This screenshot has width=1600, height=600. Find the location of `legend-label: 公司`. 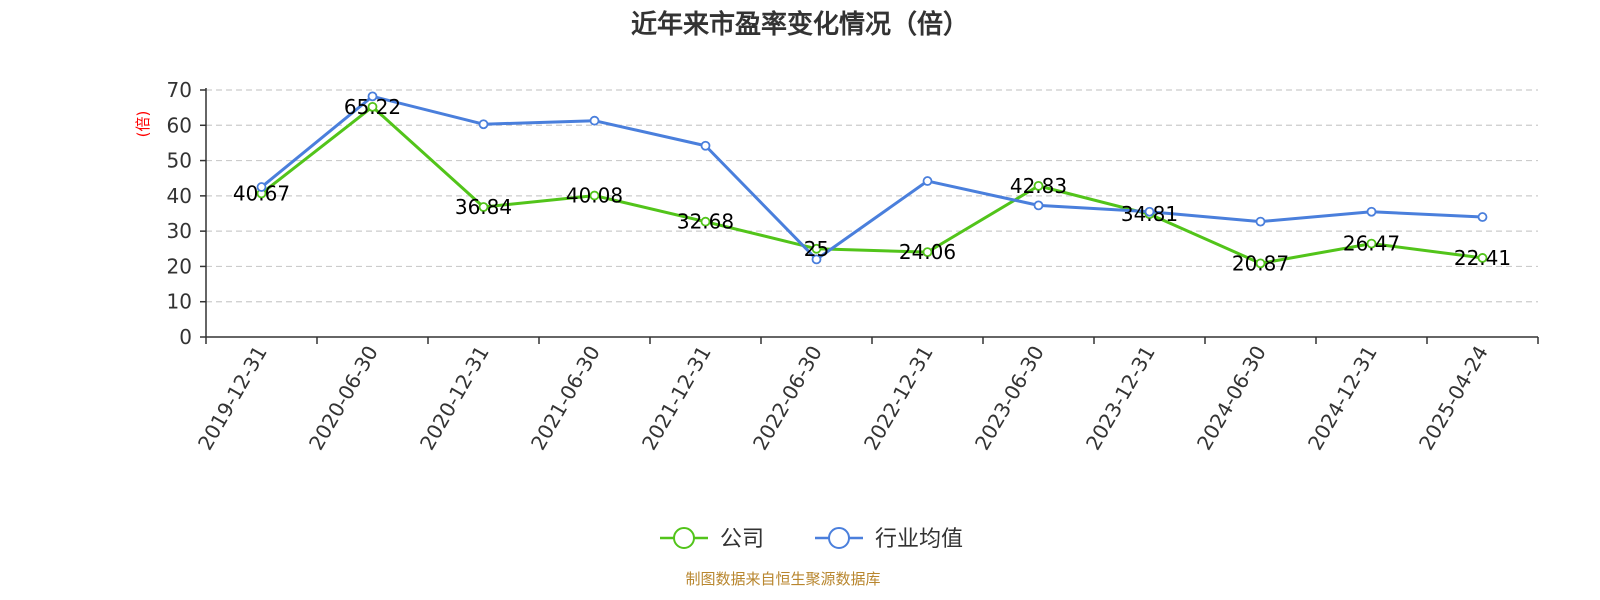

legend-label: 公司 is located at coordinates (742, 539).